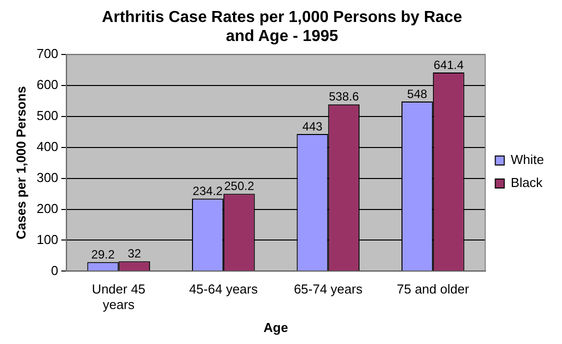  I want to click on x-tick-label: 65-74 years, so click(328, 289).